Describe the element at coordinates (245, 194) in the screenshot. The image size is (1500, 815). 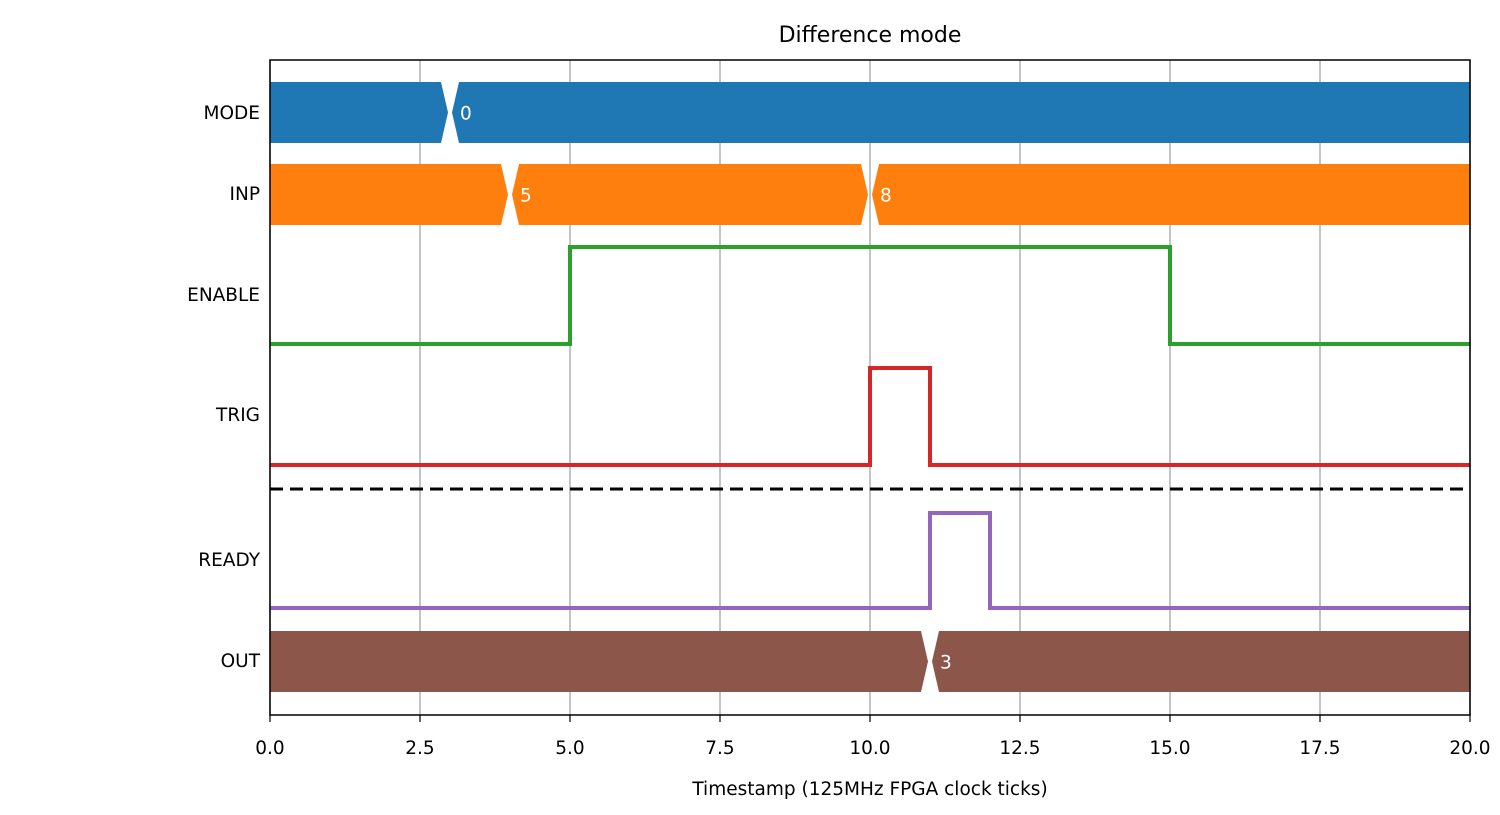
I see `signal-label-inp: INP` at that location.